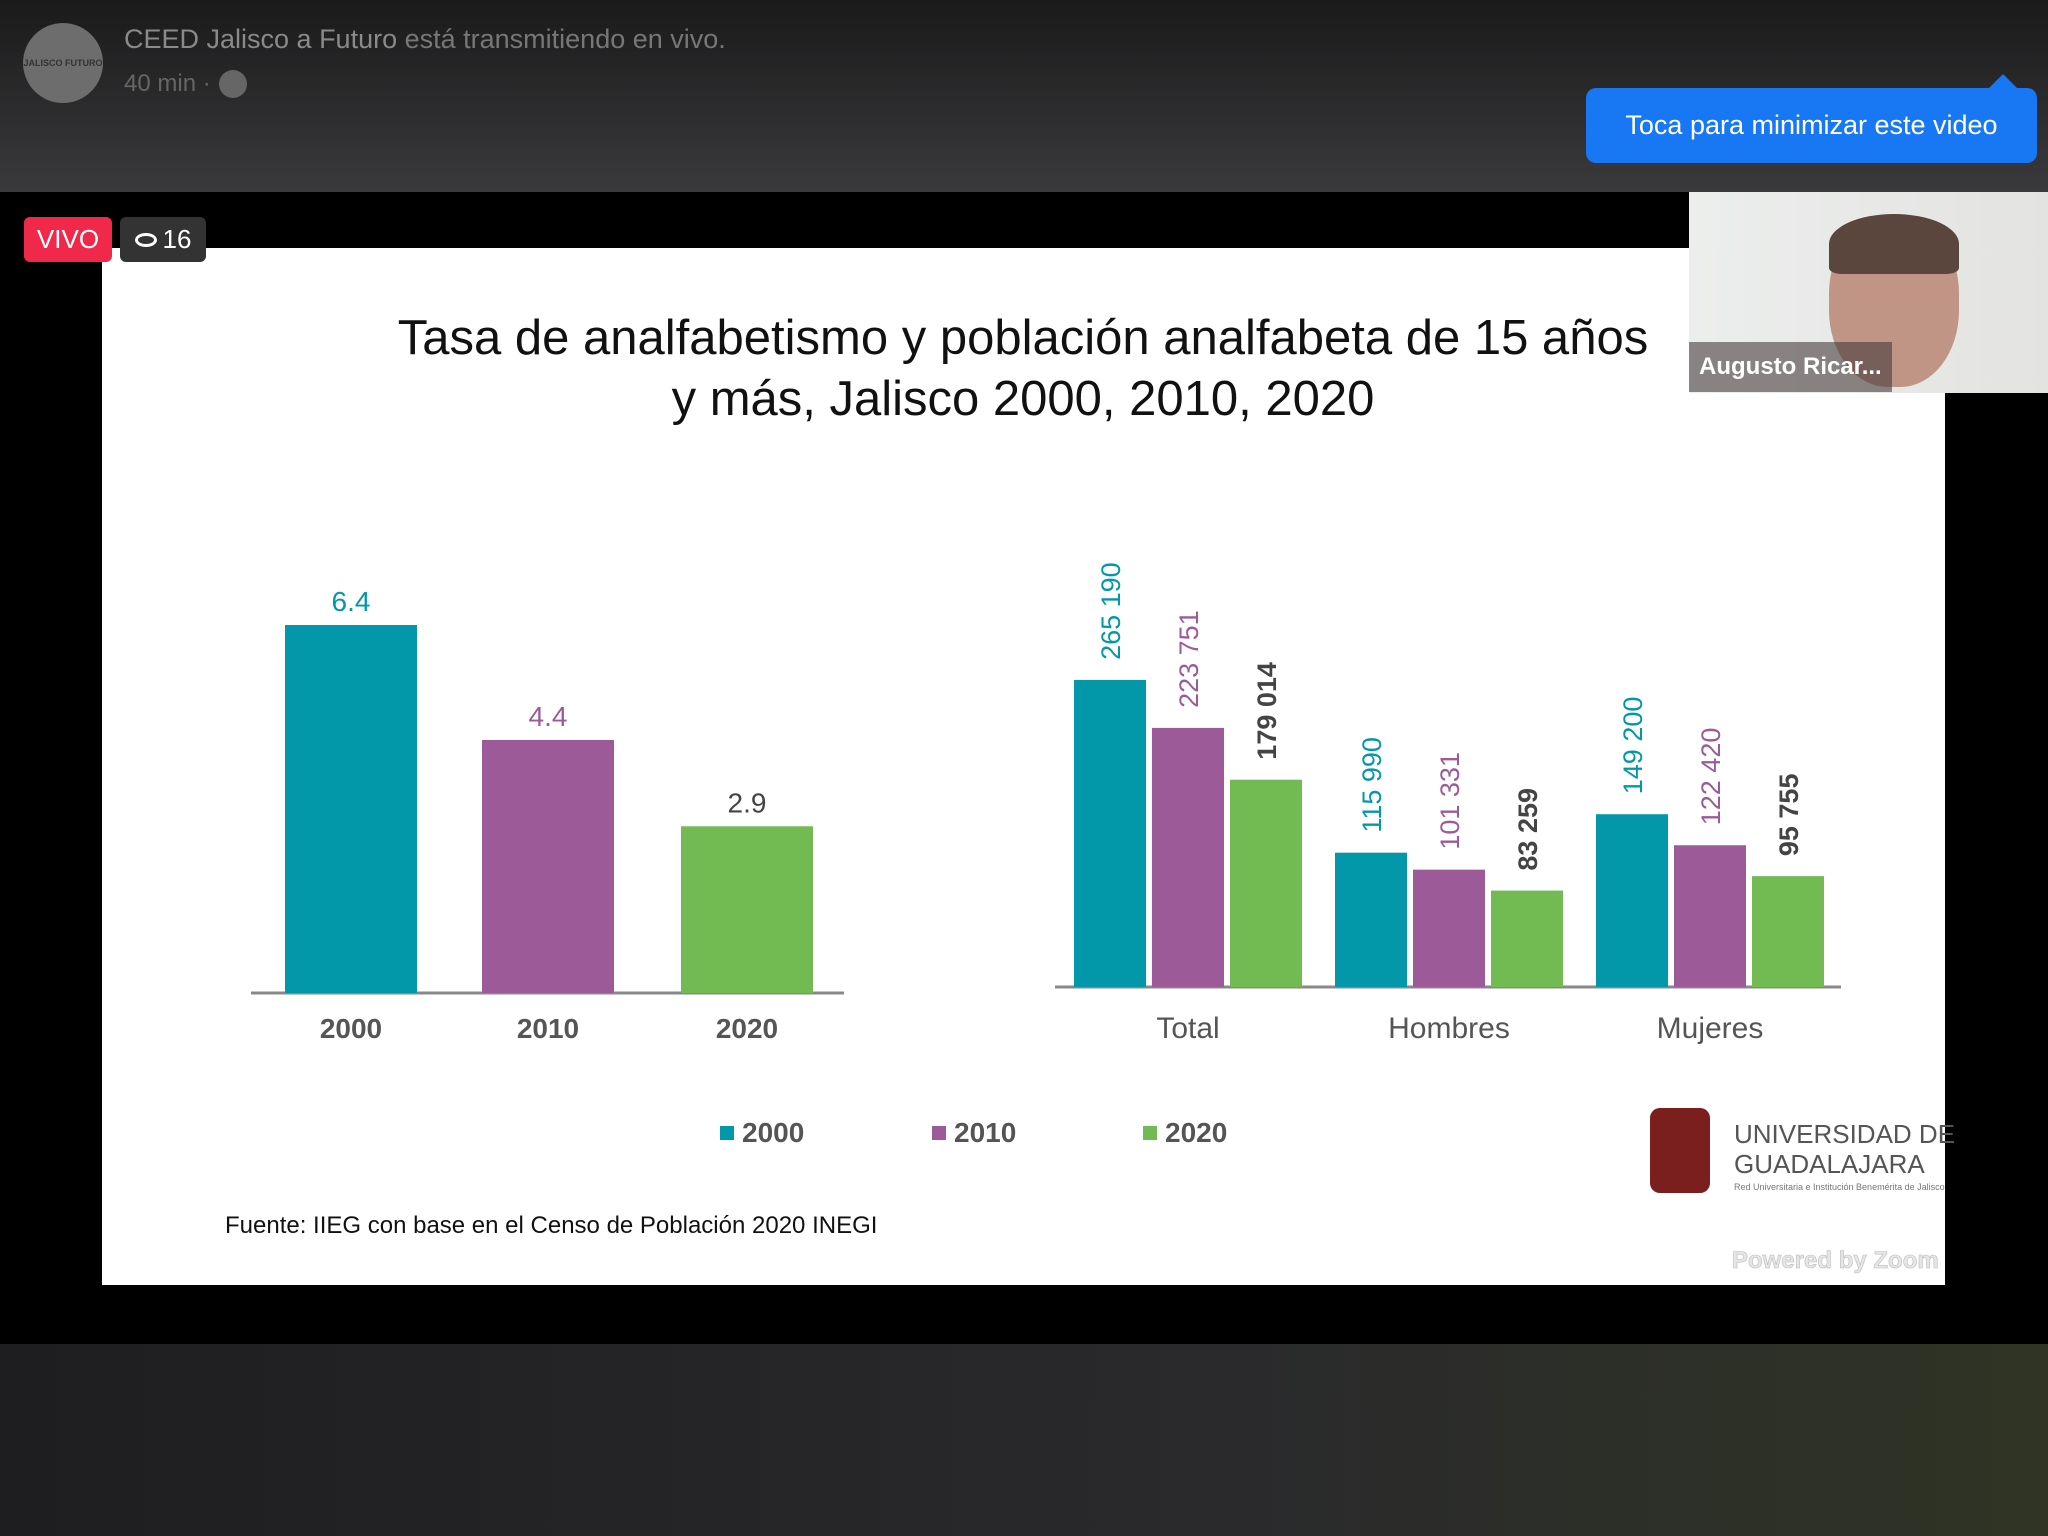 This screenshot has width=2048, height=1536. I want to click on rate-bar-2020, so click(747, 909).